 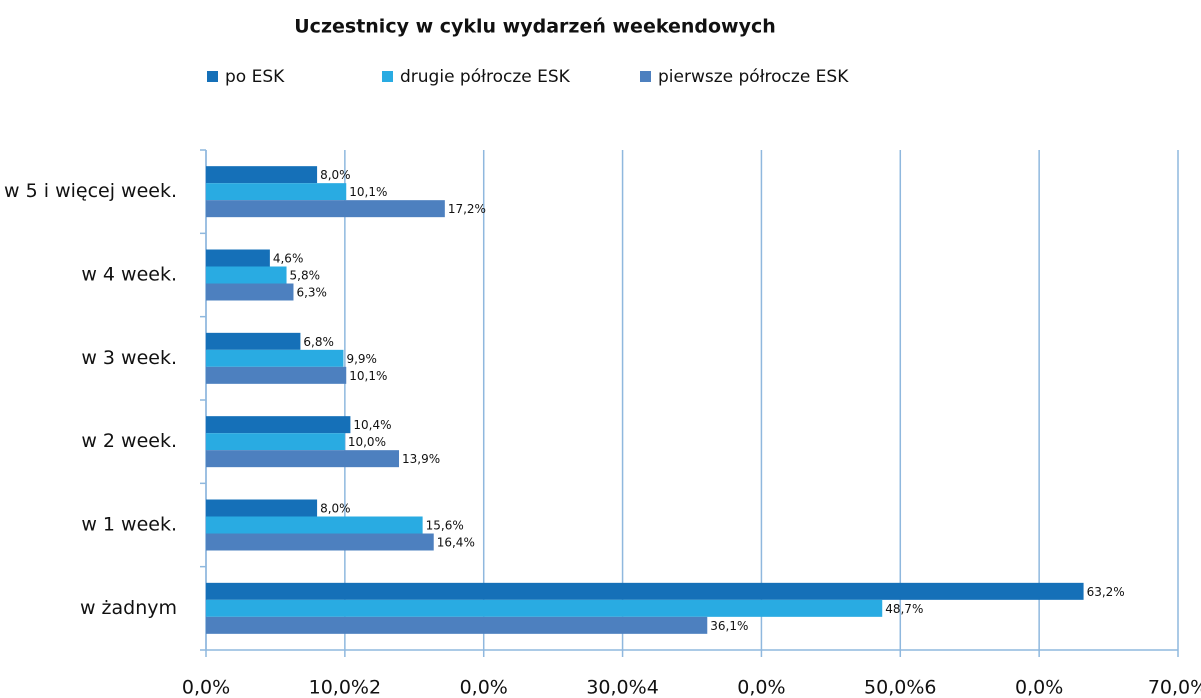 What do you see at coordinates (128, 608) in the screenshot?
I see `y-tick-label: w żadnym` at bounding box center [128, 608].